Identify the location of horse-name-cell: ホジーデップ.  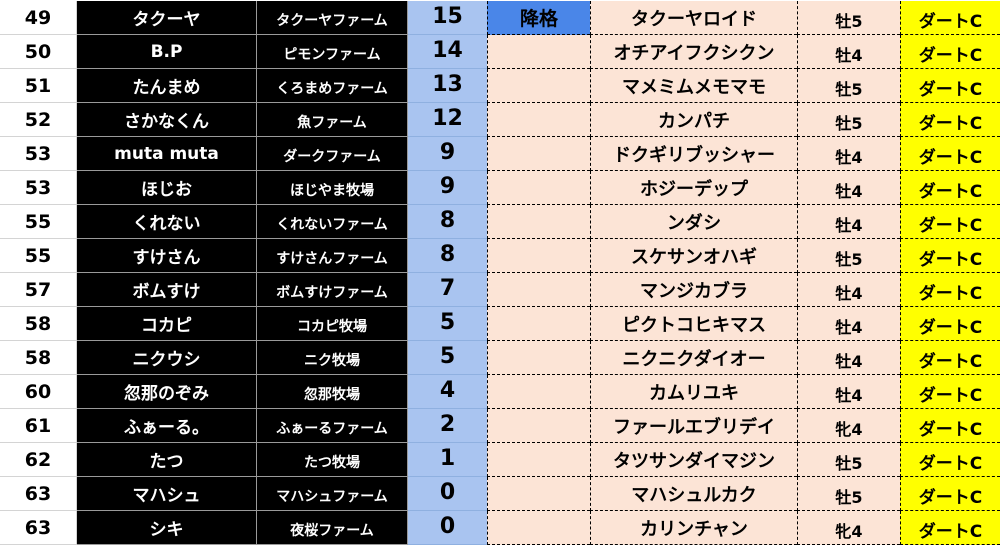
(693, 188).